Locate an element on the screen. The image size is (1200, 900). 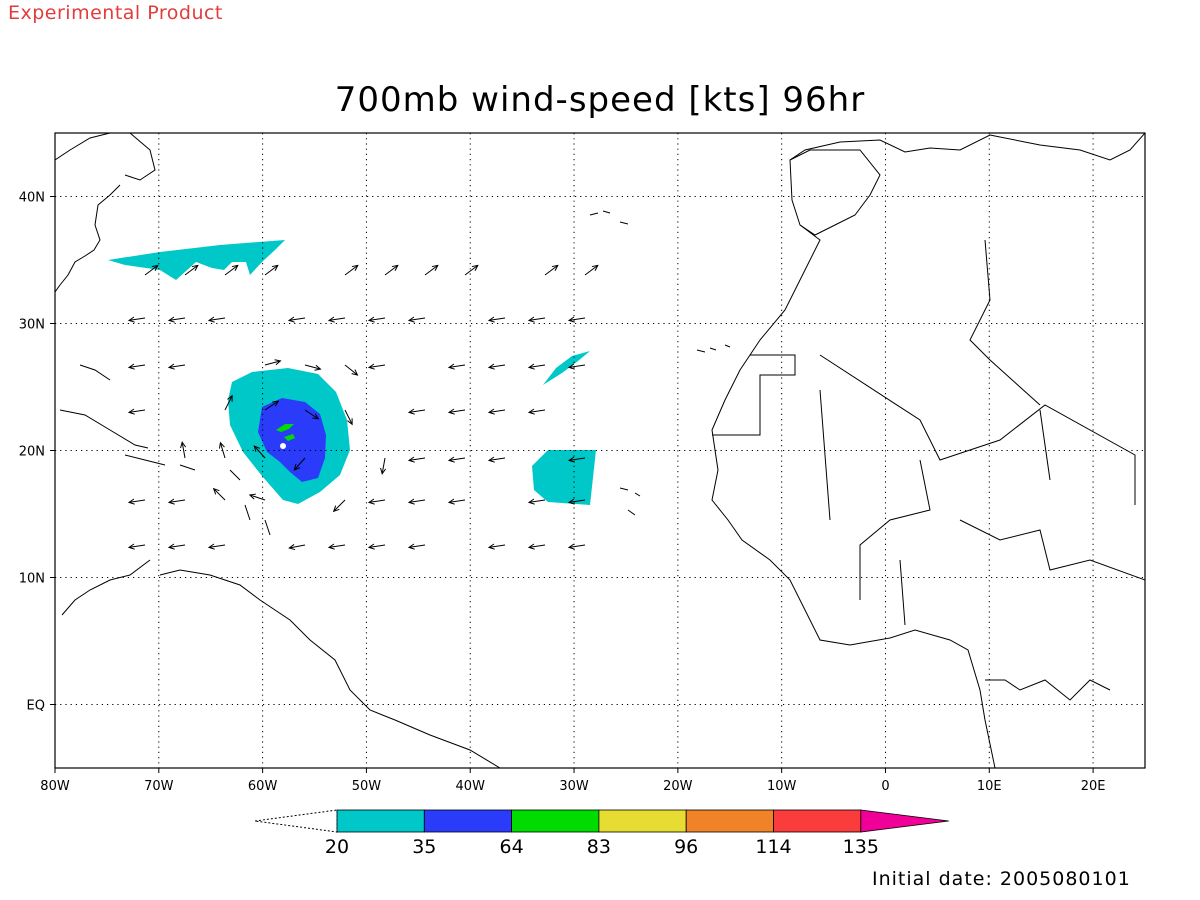
colorbar-level-label: 35 is located at coordinates (424, 847).